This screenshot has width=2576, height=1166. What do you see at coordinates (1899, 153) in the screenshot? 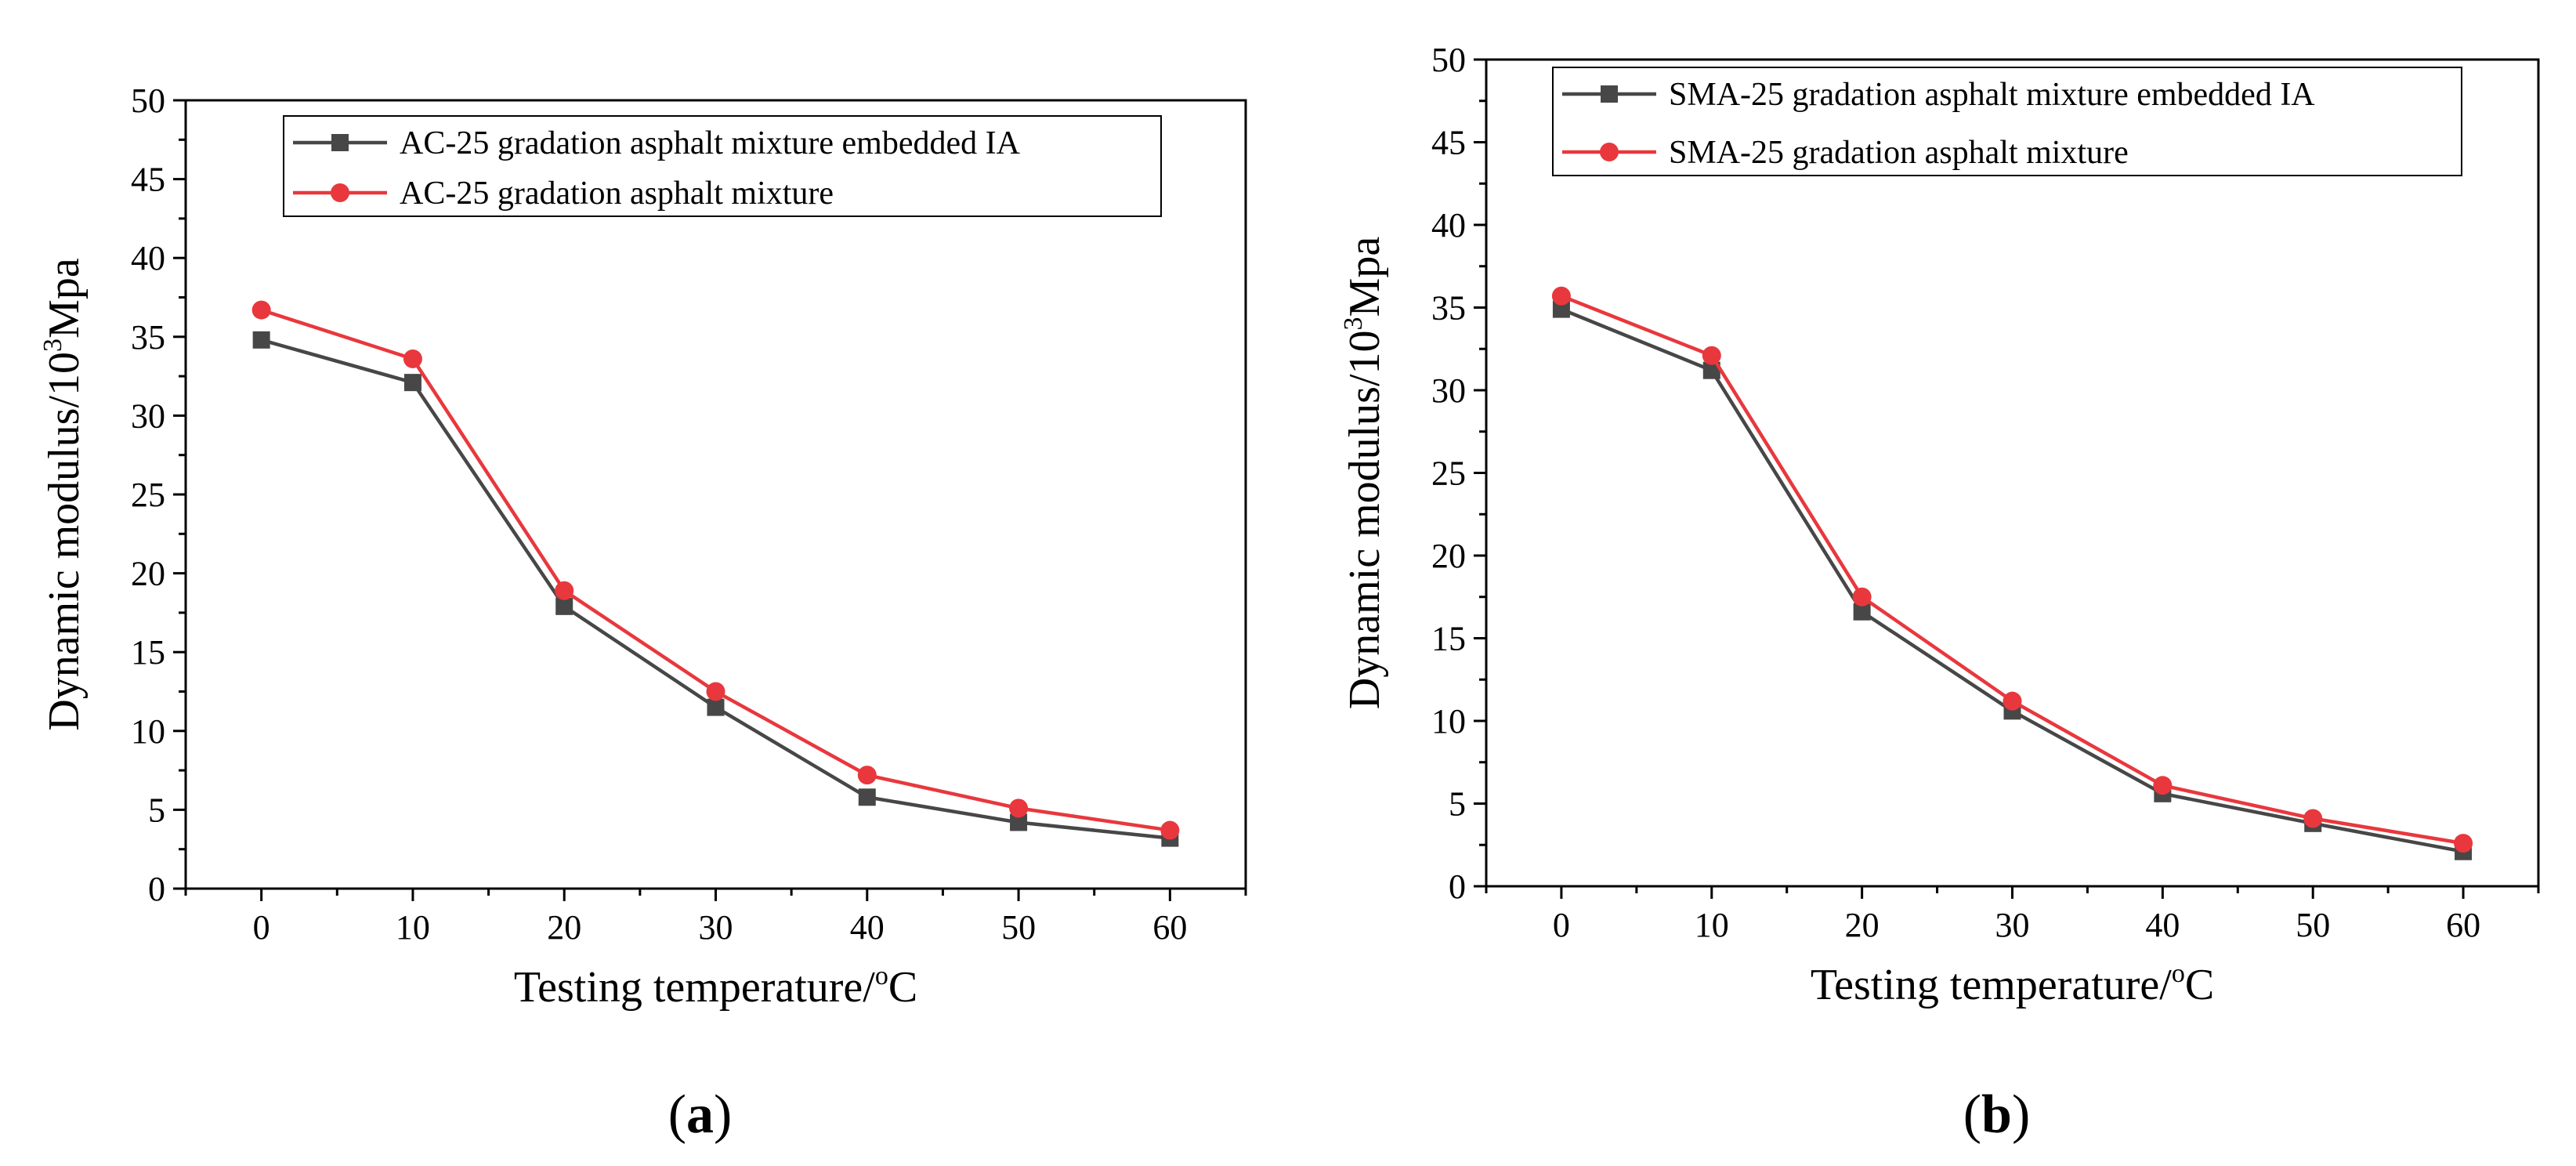
I see `legend-label: SMA-25 gradation asphalt mixture` at bounding box center [1899, 153].